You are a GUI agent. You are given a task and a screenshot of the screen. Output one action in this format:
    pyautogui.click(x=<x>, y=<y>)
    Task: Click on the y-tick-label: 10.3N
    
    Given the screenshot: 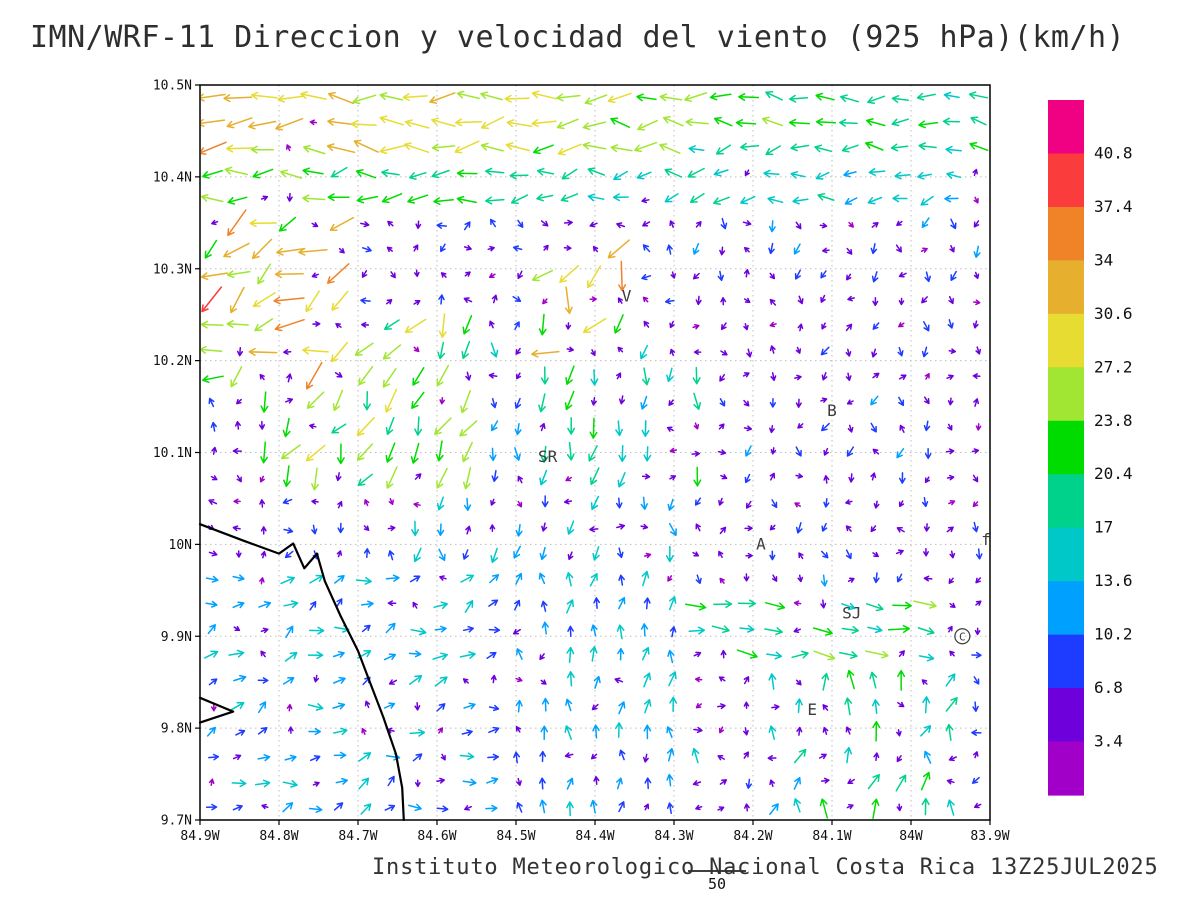 What is the action you would take?
    pyautogui.click(x=172, y=269)
    